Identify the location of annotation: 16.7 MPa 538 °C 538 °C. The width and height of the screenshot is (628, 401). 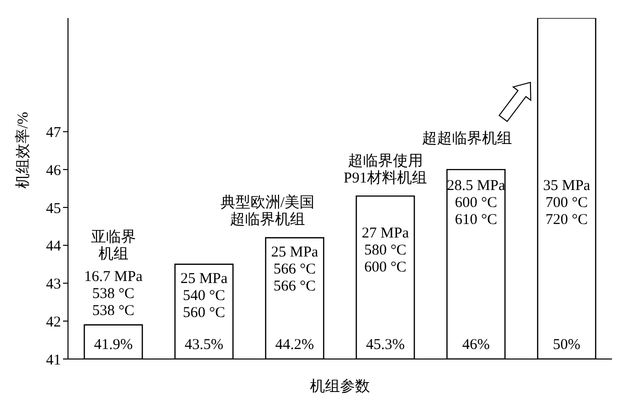
(113, 294).